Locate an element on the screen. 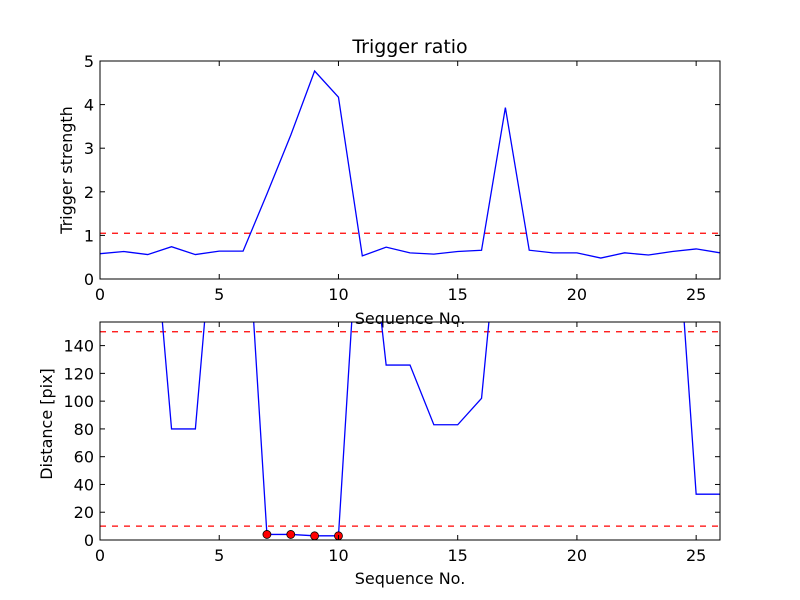 This screenshot has height=600, width=800. y-tick-label: 20 is located at coordinates (84, 512).